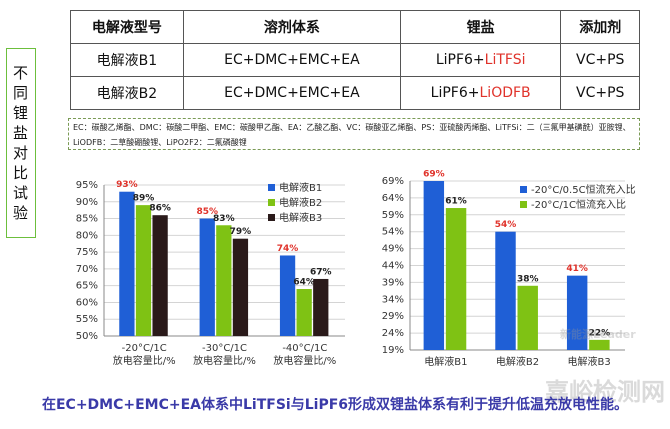 Image resolution: width=670 pixels, height=429 pixels. What do you see at coordinates (300, 217) in the screenshot?
I see `legend-label: 电解液B3` at bounding box center [300, 217].